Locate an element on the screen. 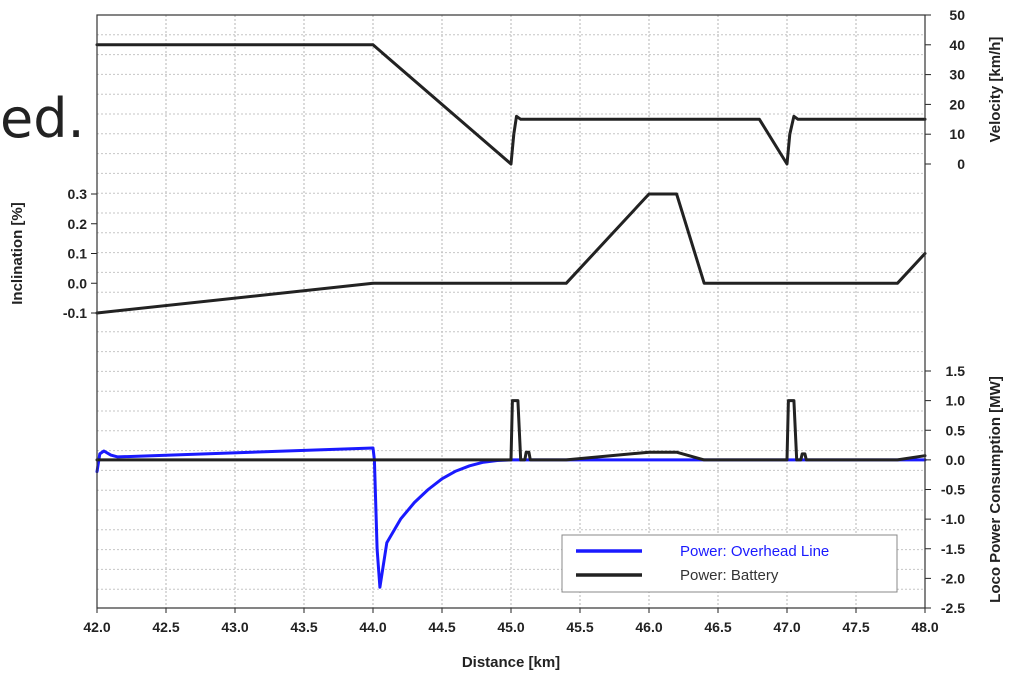 The image size is (1018, 674). x-tick-label: 47.5 is located at coordinates (855, 627).